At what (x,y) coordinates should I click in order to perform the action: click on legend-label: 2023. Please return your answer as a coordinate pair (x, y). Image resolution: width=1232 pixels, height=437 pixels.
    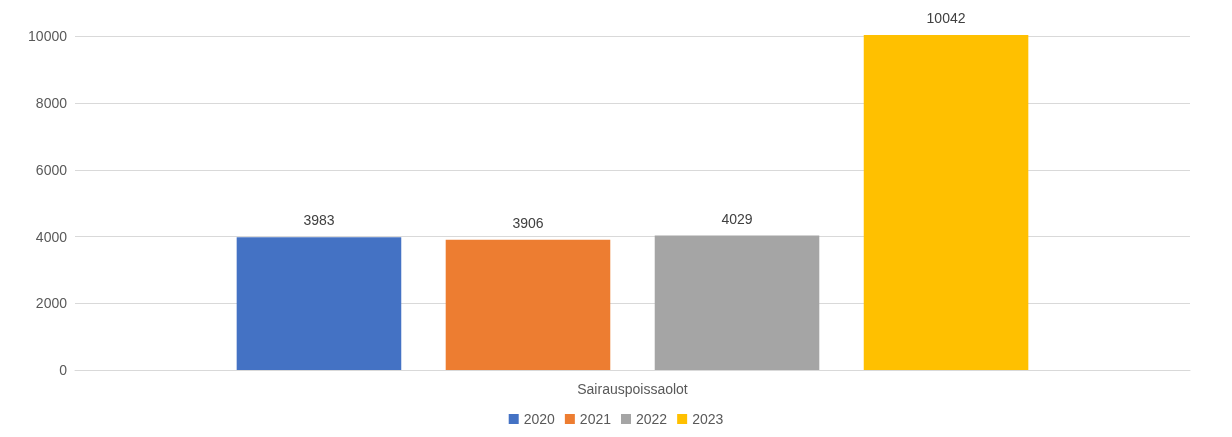
    Looking at the image, I should click on (708, 419).